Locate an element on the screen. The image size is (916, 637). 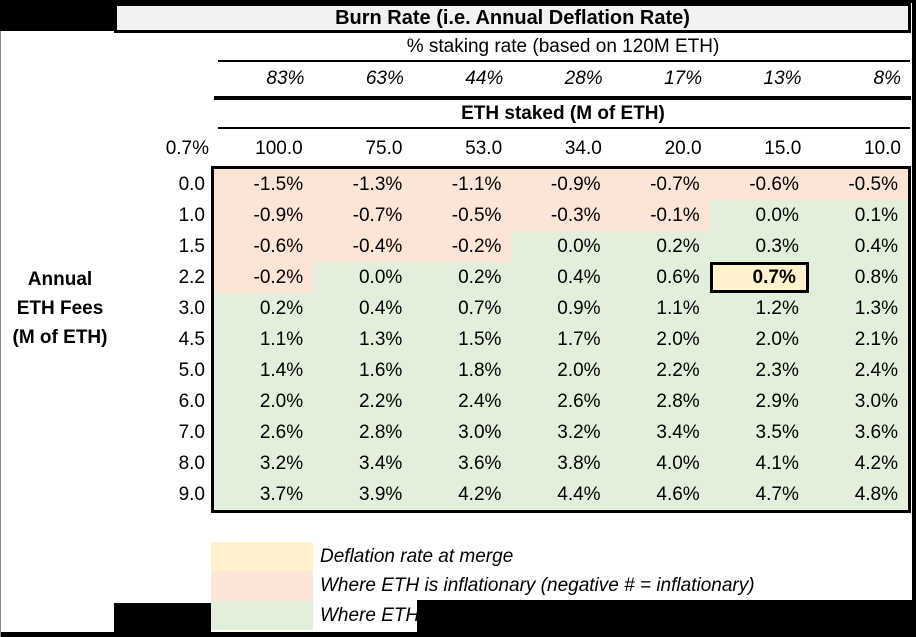
burn-rate-cell: 1.5% is located at coordinates (462, 339).